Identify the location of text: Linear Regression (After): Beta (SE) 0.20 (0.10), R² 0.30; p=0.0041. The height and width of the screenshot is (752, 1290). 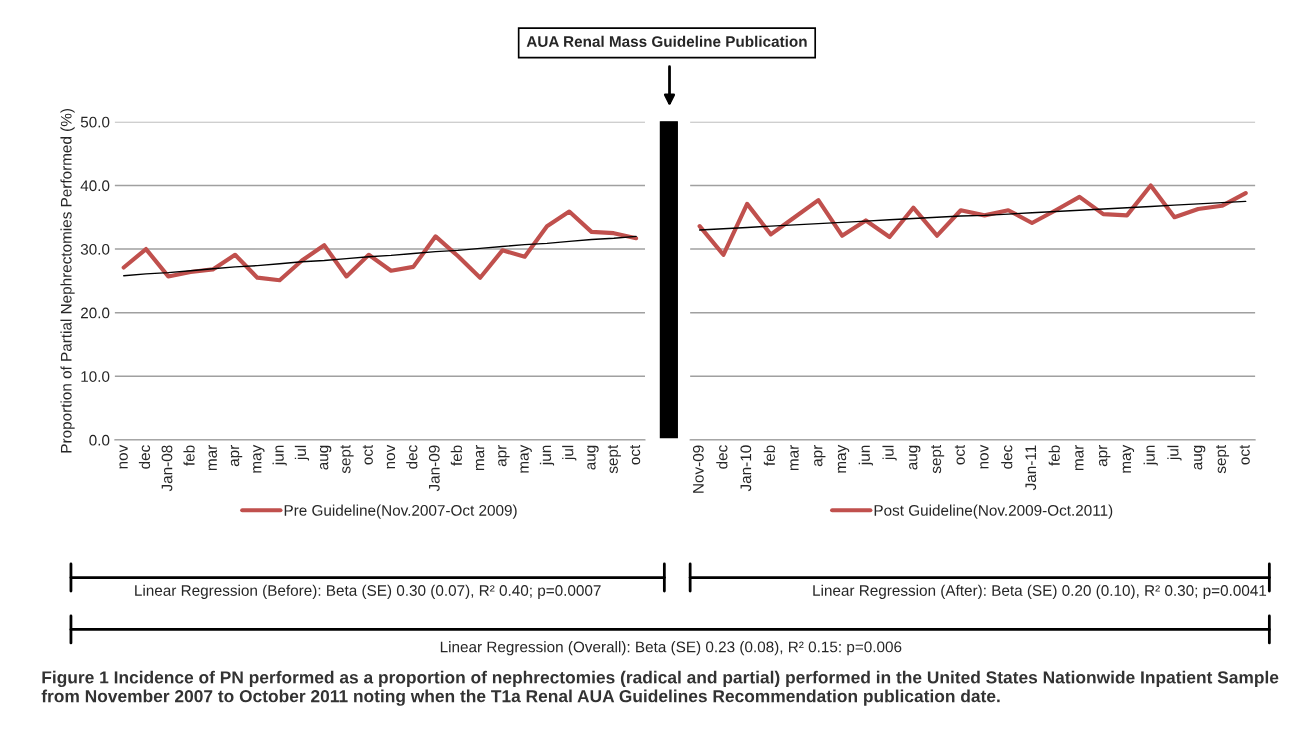
(1040, 591).